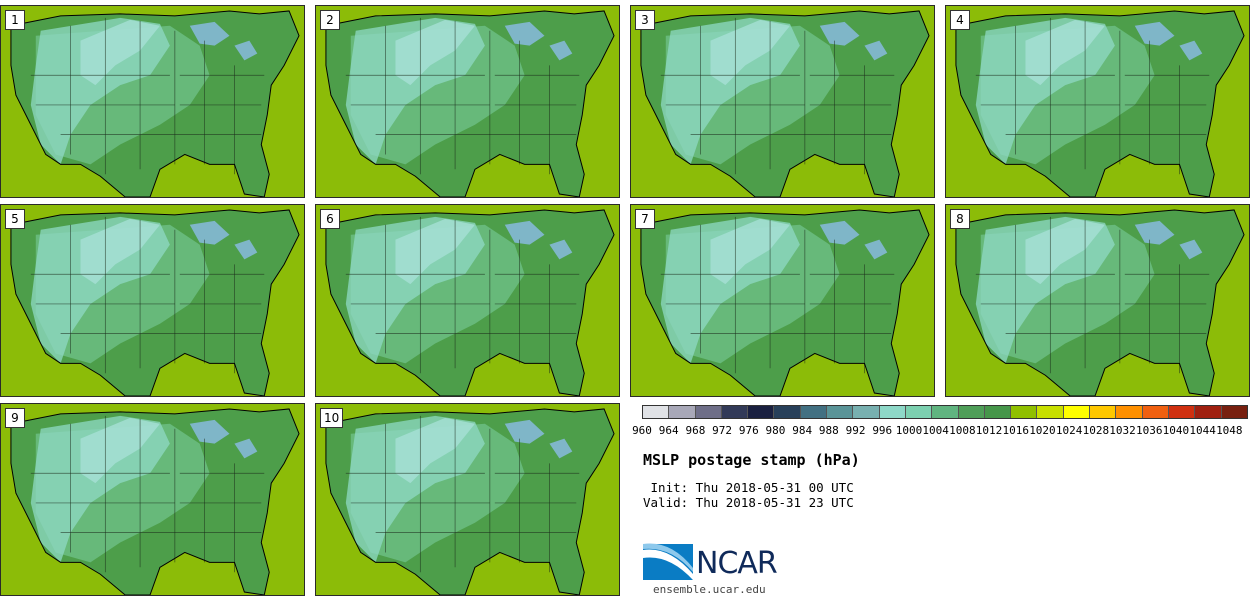 The height and width of the screenshot is (597, 1260). What do you see at coordinates (330, 20) in the screenshot?
I see `member-label: 2` at bounding box center [330, 20].